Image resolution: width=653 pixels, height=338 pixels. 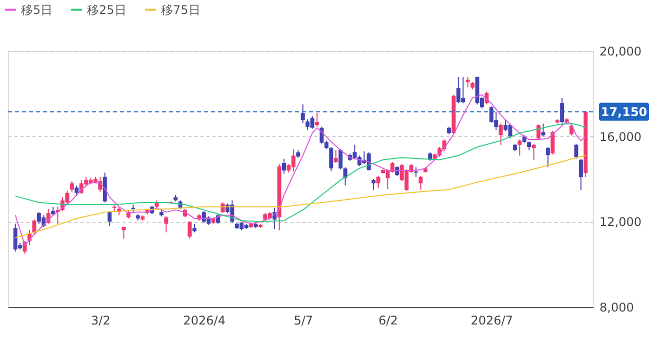 What do you see at coordinates (624, 111) in the screenshot?
I see `ref-line-label: 17,150` at bounding box center [624, 111].